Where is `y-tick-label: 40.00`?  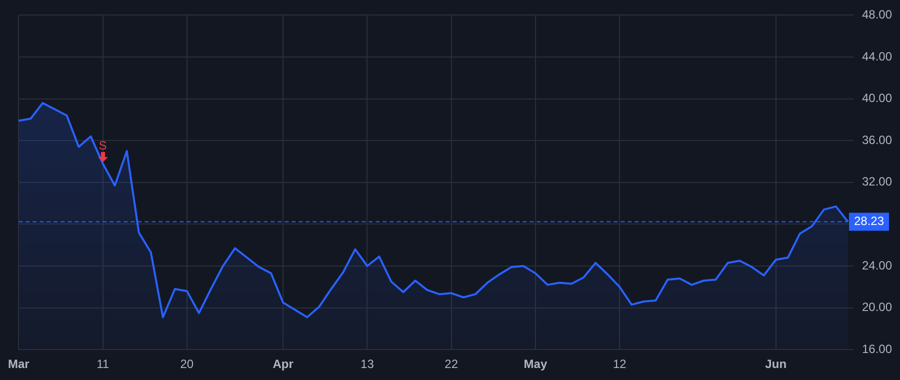
y-tick-label: 40.00 is located at coordinates (877, 98).